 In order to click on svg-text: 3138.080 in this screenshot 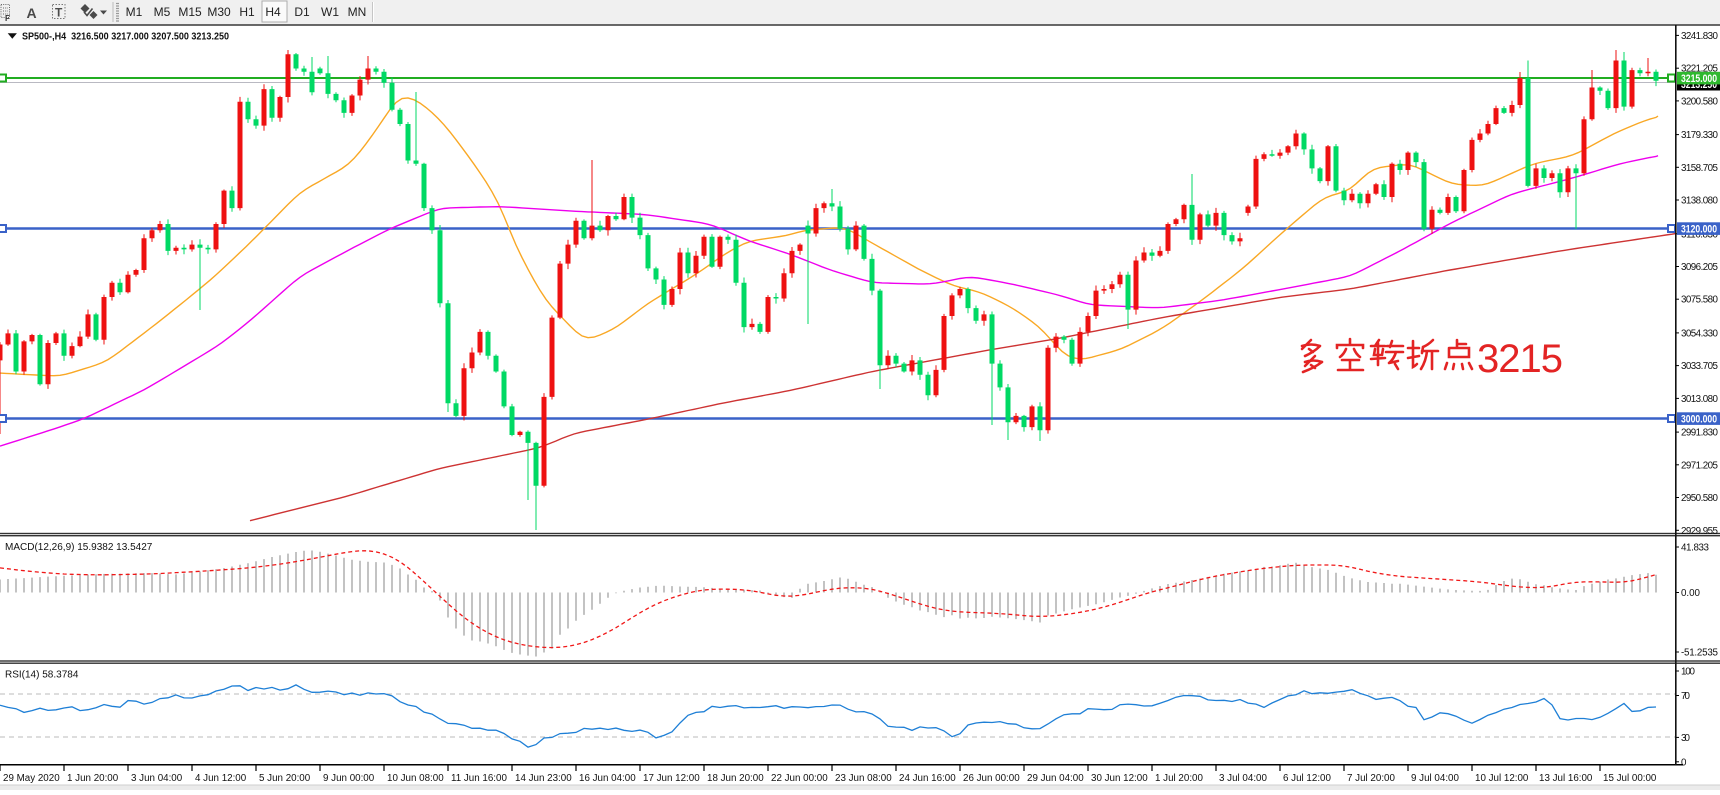, I will do `click(1700, 201)`.